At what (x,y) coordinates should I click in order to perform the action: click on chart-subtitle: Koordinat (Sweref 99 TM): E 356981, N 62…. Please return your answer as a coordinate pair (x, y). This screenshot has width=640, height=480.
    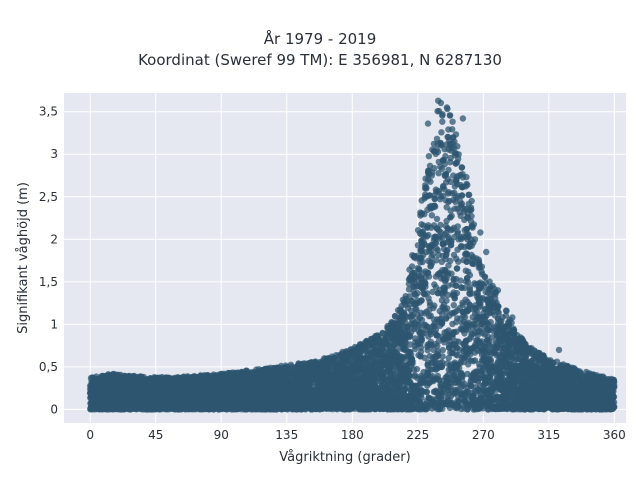
    Looking at the image, I should click on (320, 60).